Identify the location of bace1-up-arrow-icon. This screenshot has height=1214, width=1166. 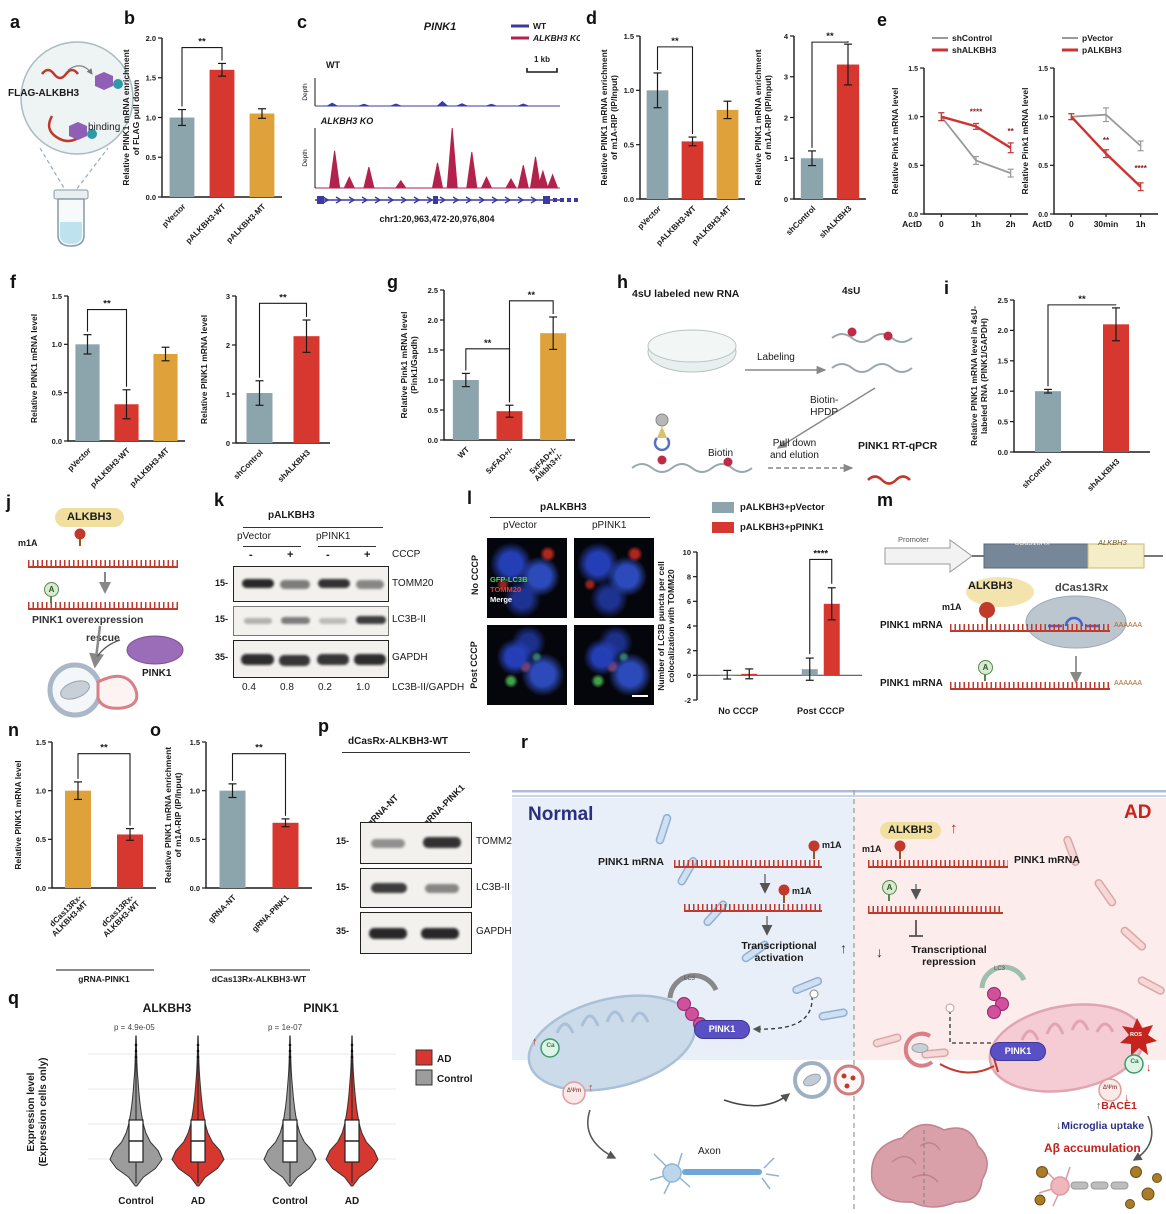
(1098, 1106).